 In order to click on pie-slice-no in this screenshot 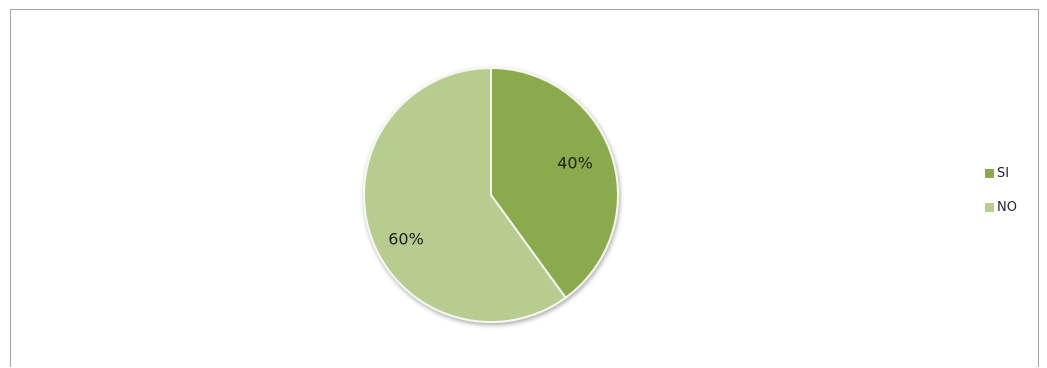, I will do `click(465, 194)`.